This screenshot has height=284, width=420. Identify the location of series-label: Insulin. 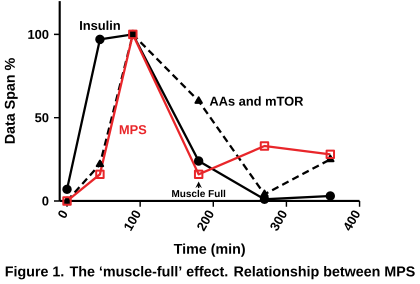
(100, 25).